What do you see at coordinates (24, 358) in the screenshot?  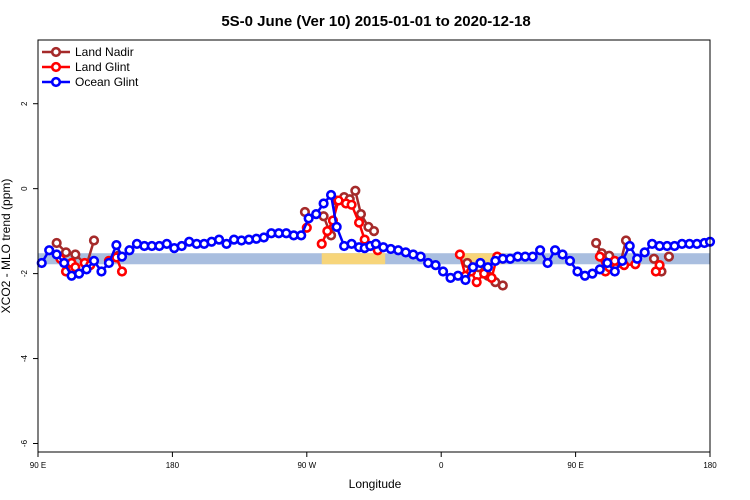 I see `y-tick-label-3: -4` at bounding box center [24, 358].